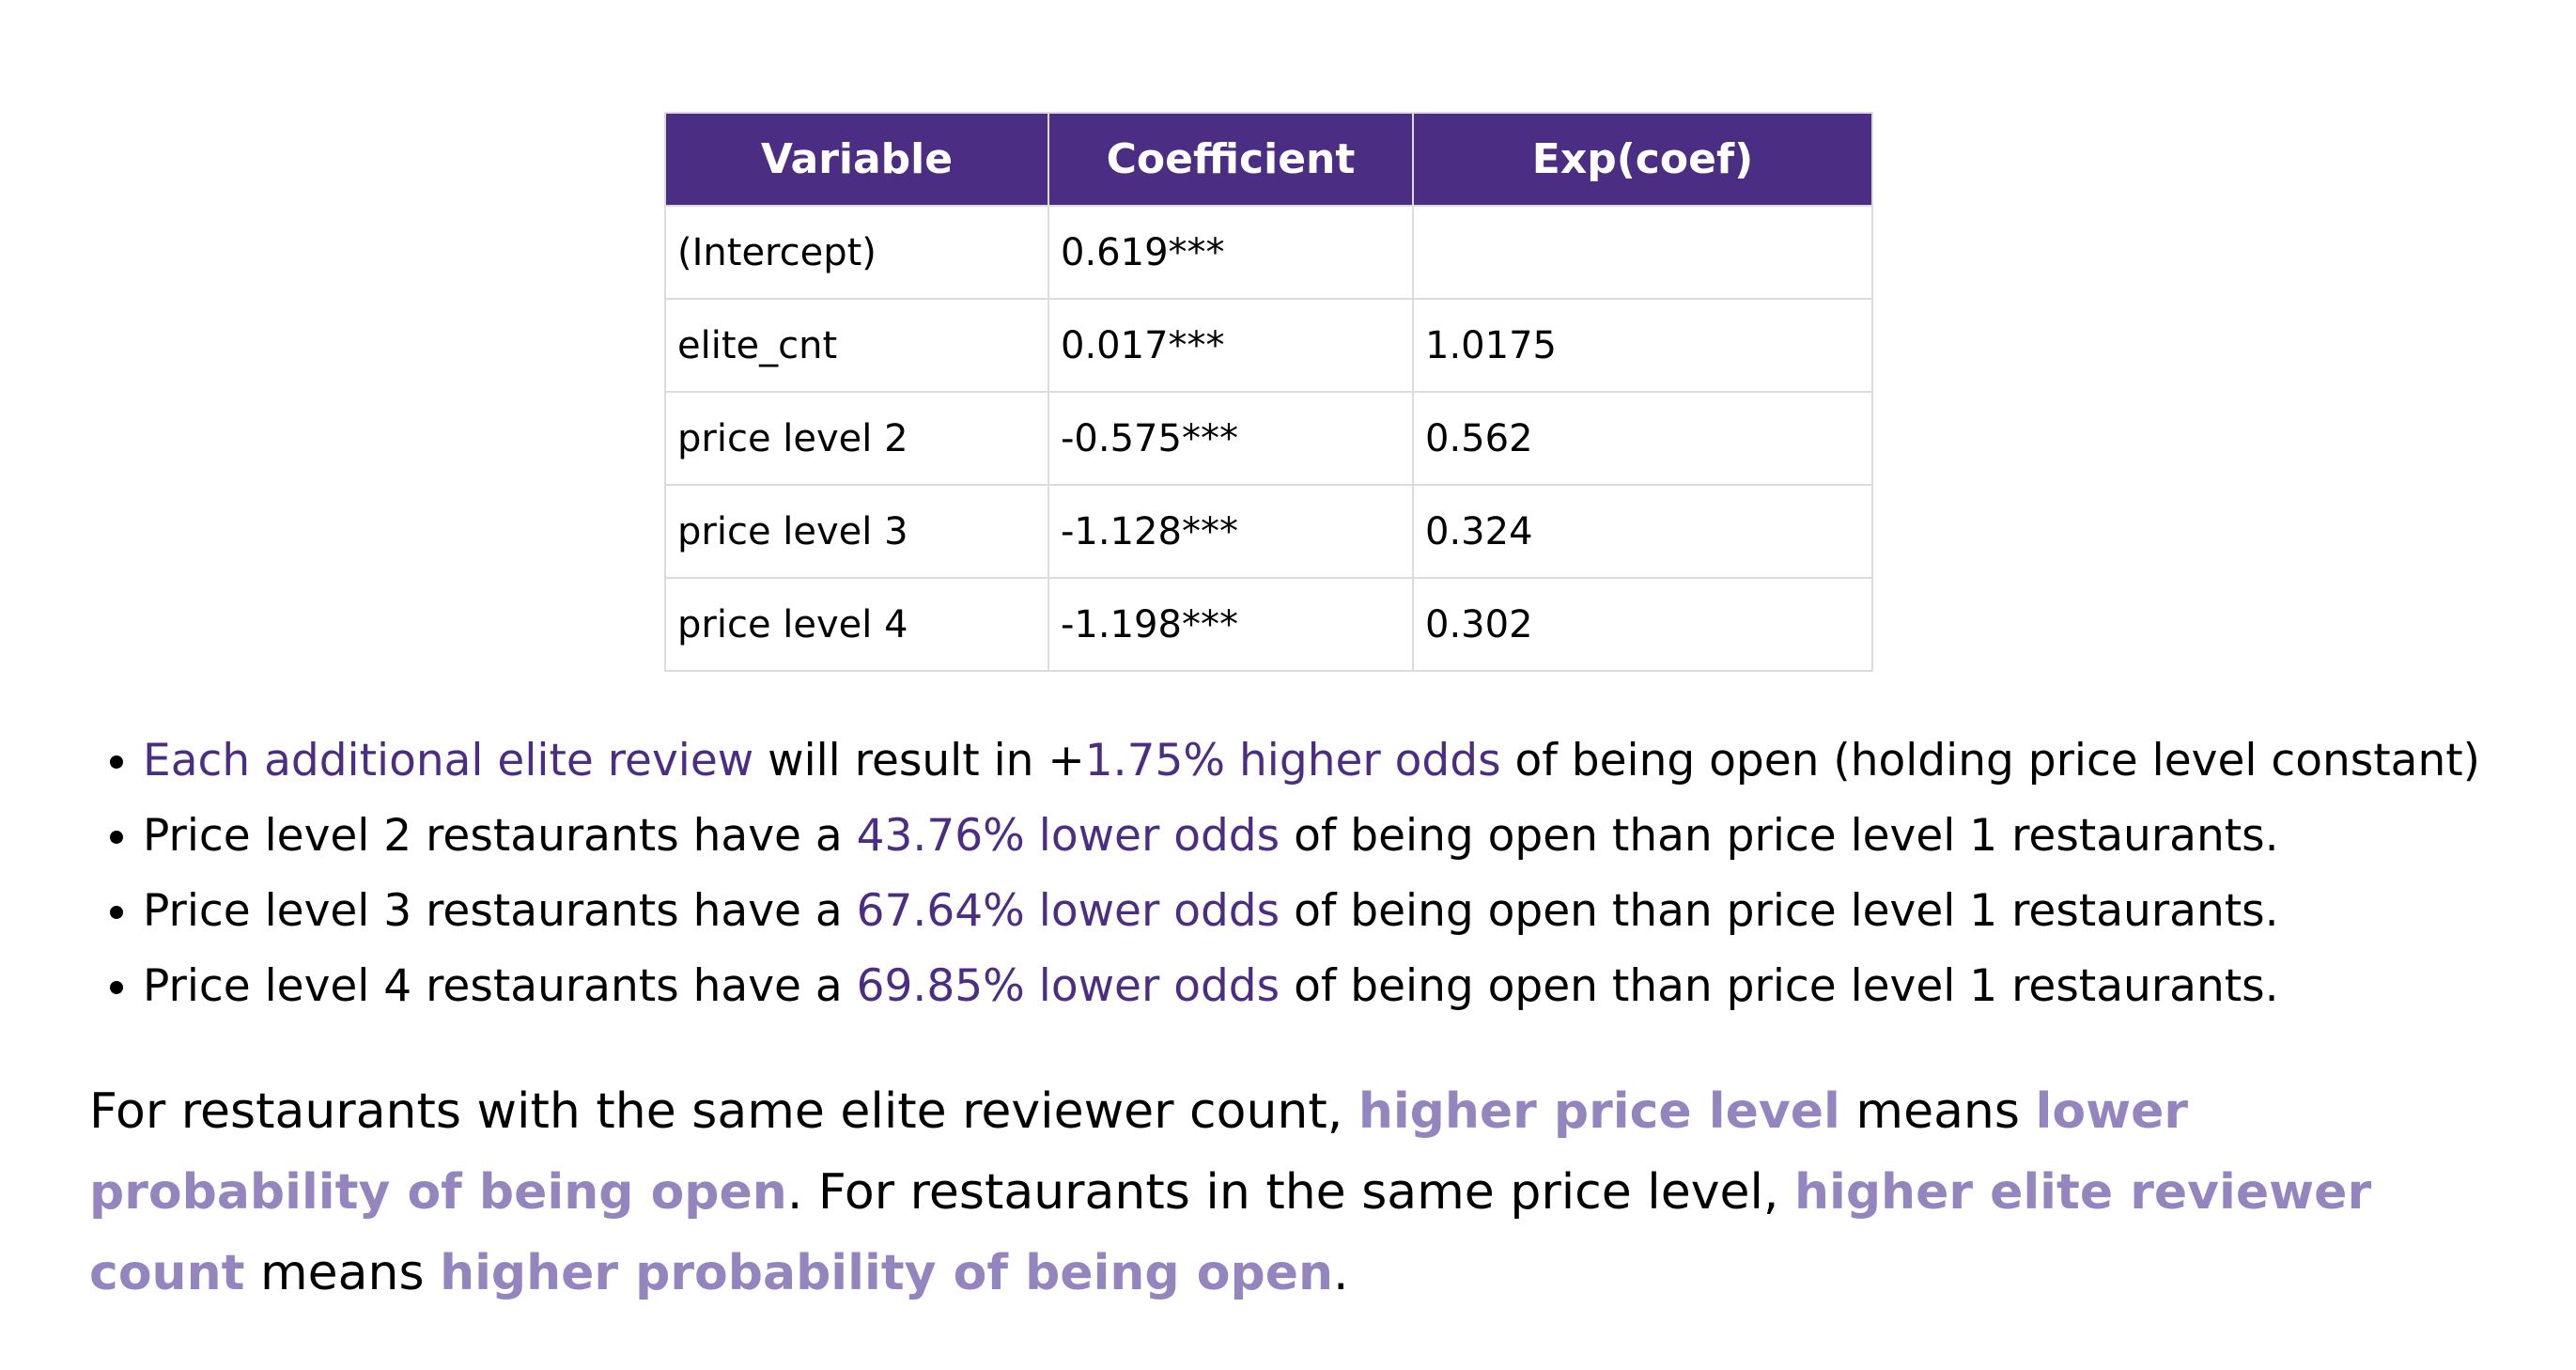 This screenshot has width=2576, height=1370. I want to click on table-row: price level 3 -1.128*** 0.324, so click(1268, 532).